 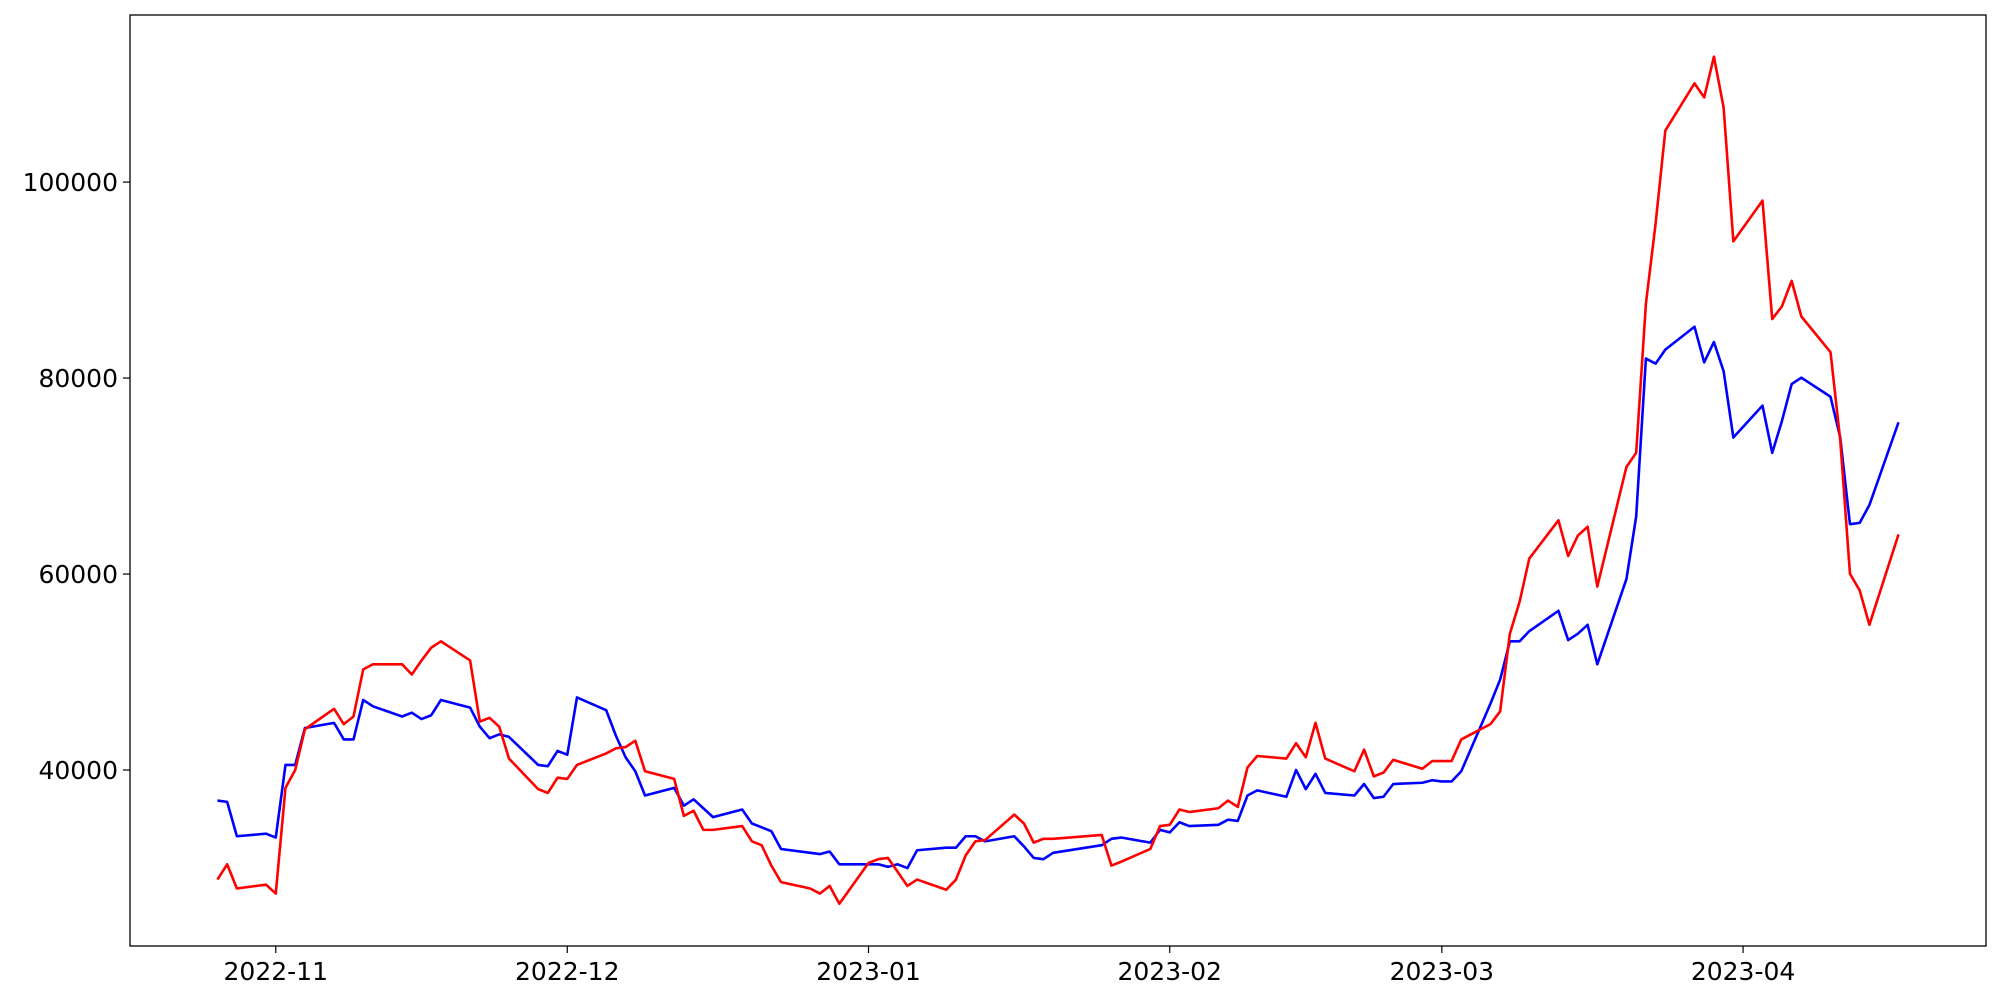 I want to click on y-tick-label: 60000, so click(x=78, y=574).